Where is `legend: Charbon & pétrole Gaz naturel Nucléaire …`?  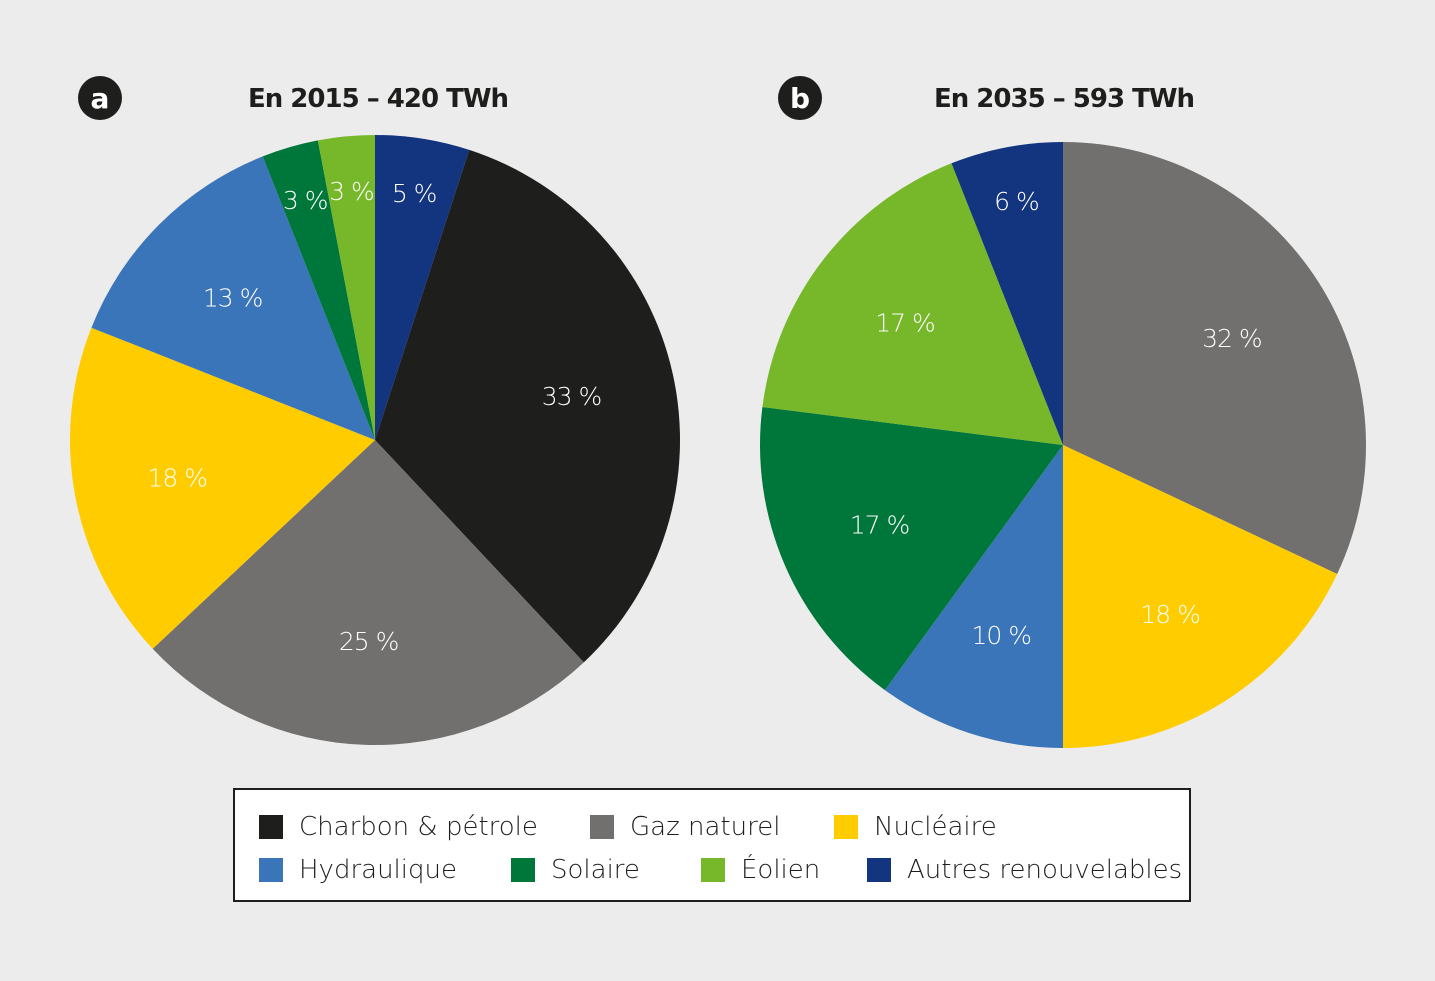 legend: Charbon & pétrole Gaz naturel Nucléaire … is located at coordinates (712, 845).